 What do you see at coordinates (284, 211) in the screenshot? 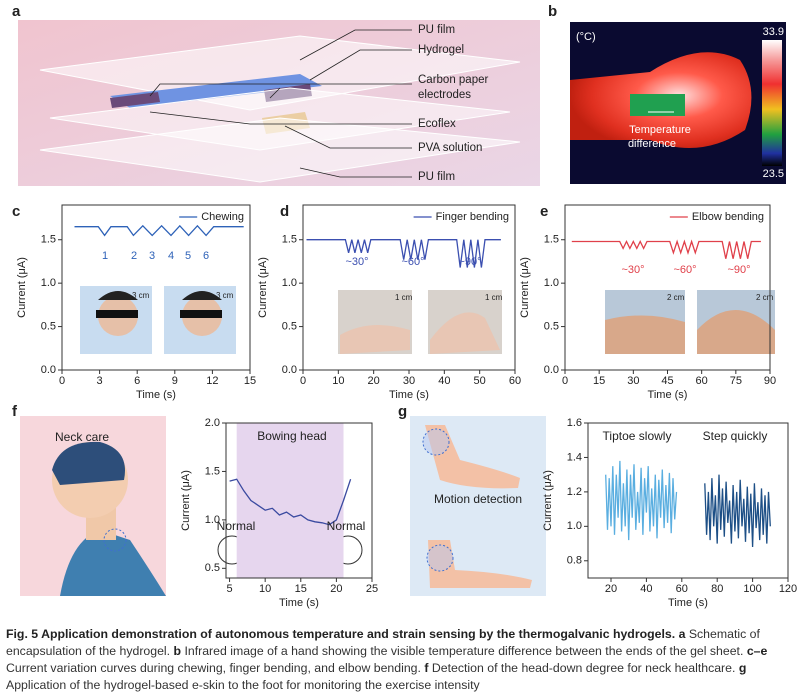
I see `panel-label: d` at bounding box center [284, 211].